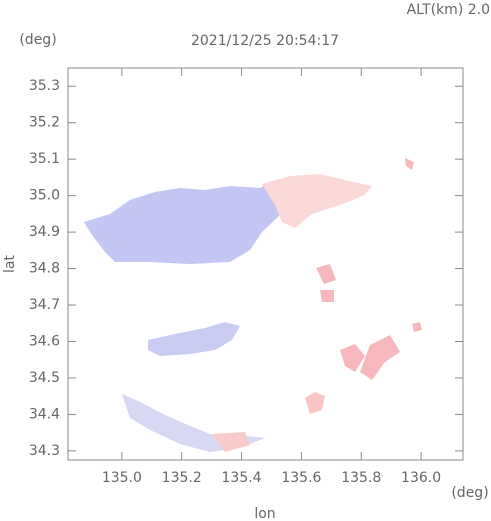 Image resolution: width=491 pixels, height=521 pixels. Describe the element at coordinates (44, 341) in the screenshot. I see `y-tick-label: 34.6` at that location.